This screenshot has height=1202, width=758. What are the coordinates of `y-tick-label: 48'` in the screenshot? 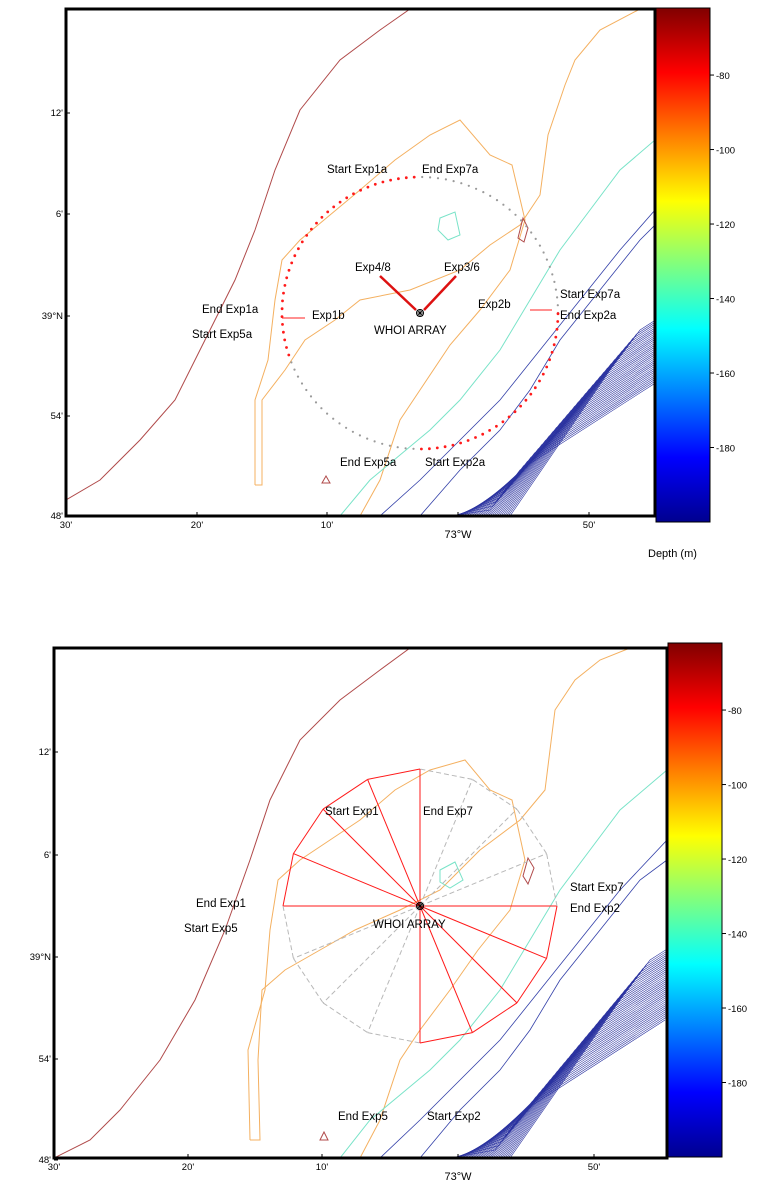 It's located at (57, 516).